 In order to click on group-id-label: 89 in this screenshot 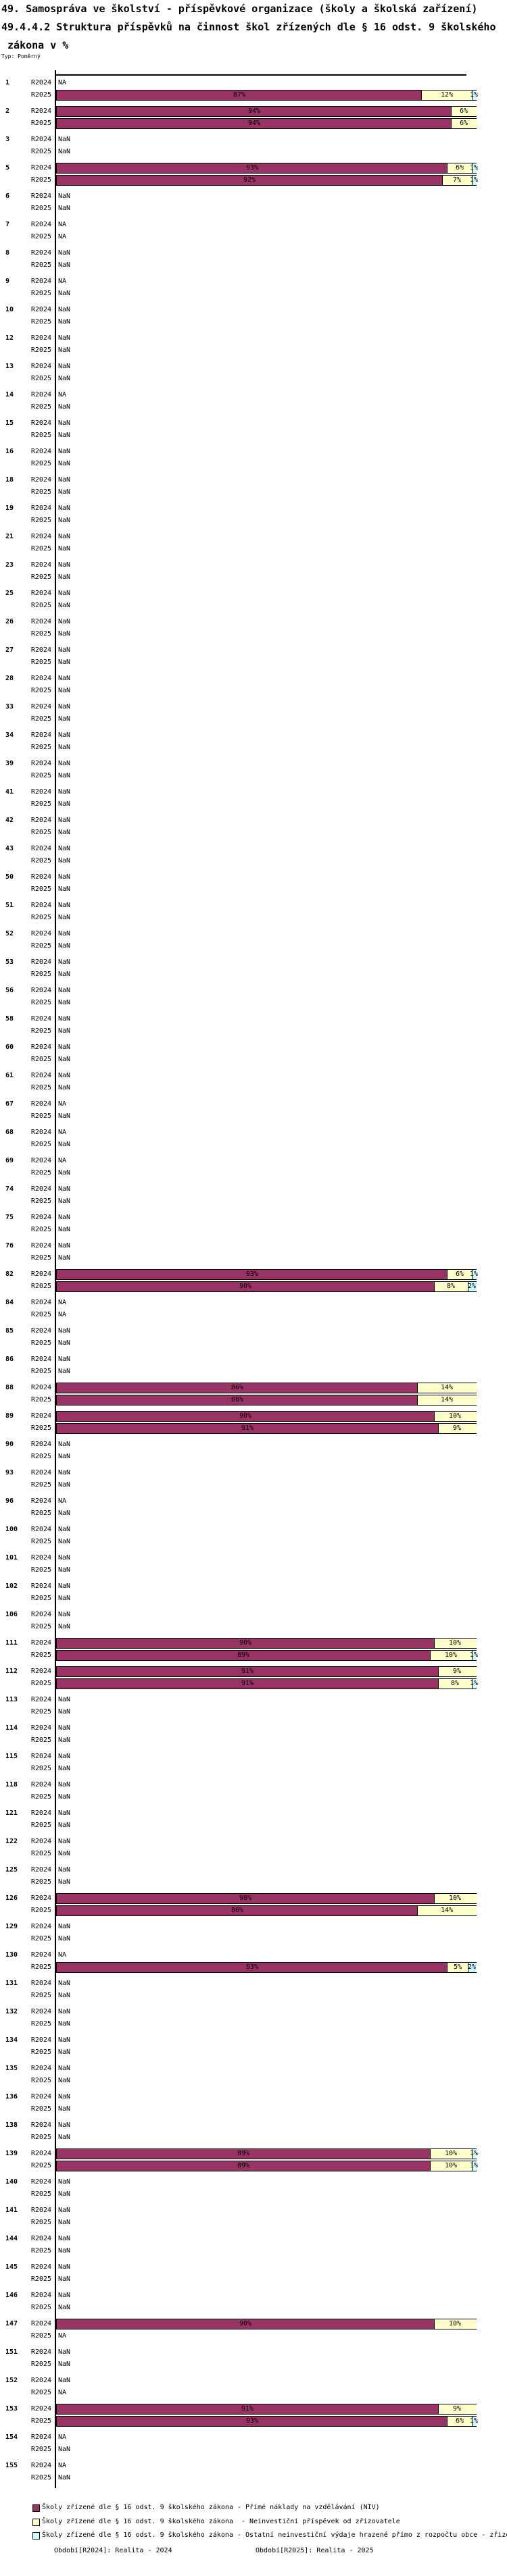, I will do `click(10, 1416)`.